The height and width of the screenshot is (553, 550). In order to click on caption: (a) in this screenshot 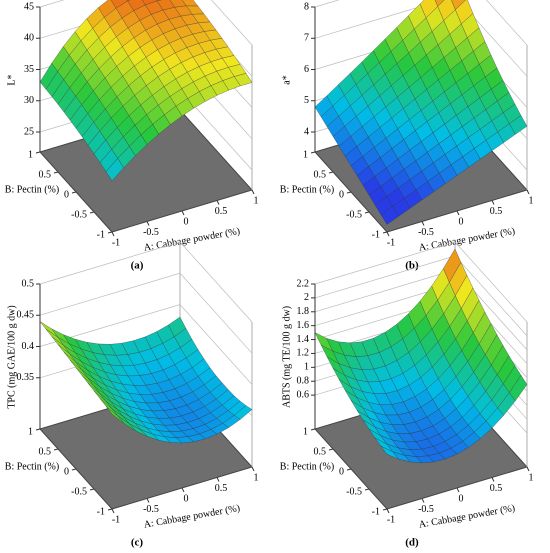, I will do `click(137, 266)`.